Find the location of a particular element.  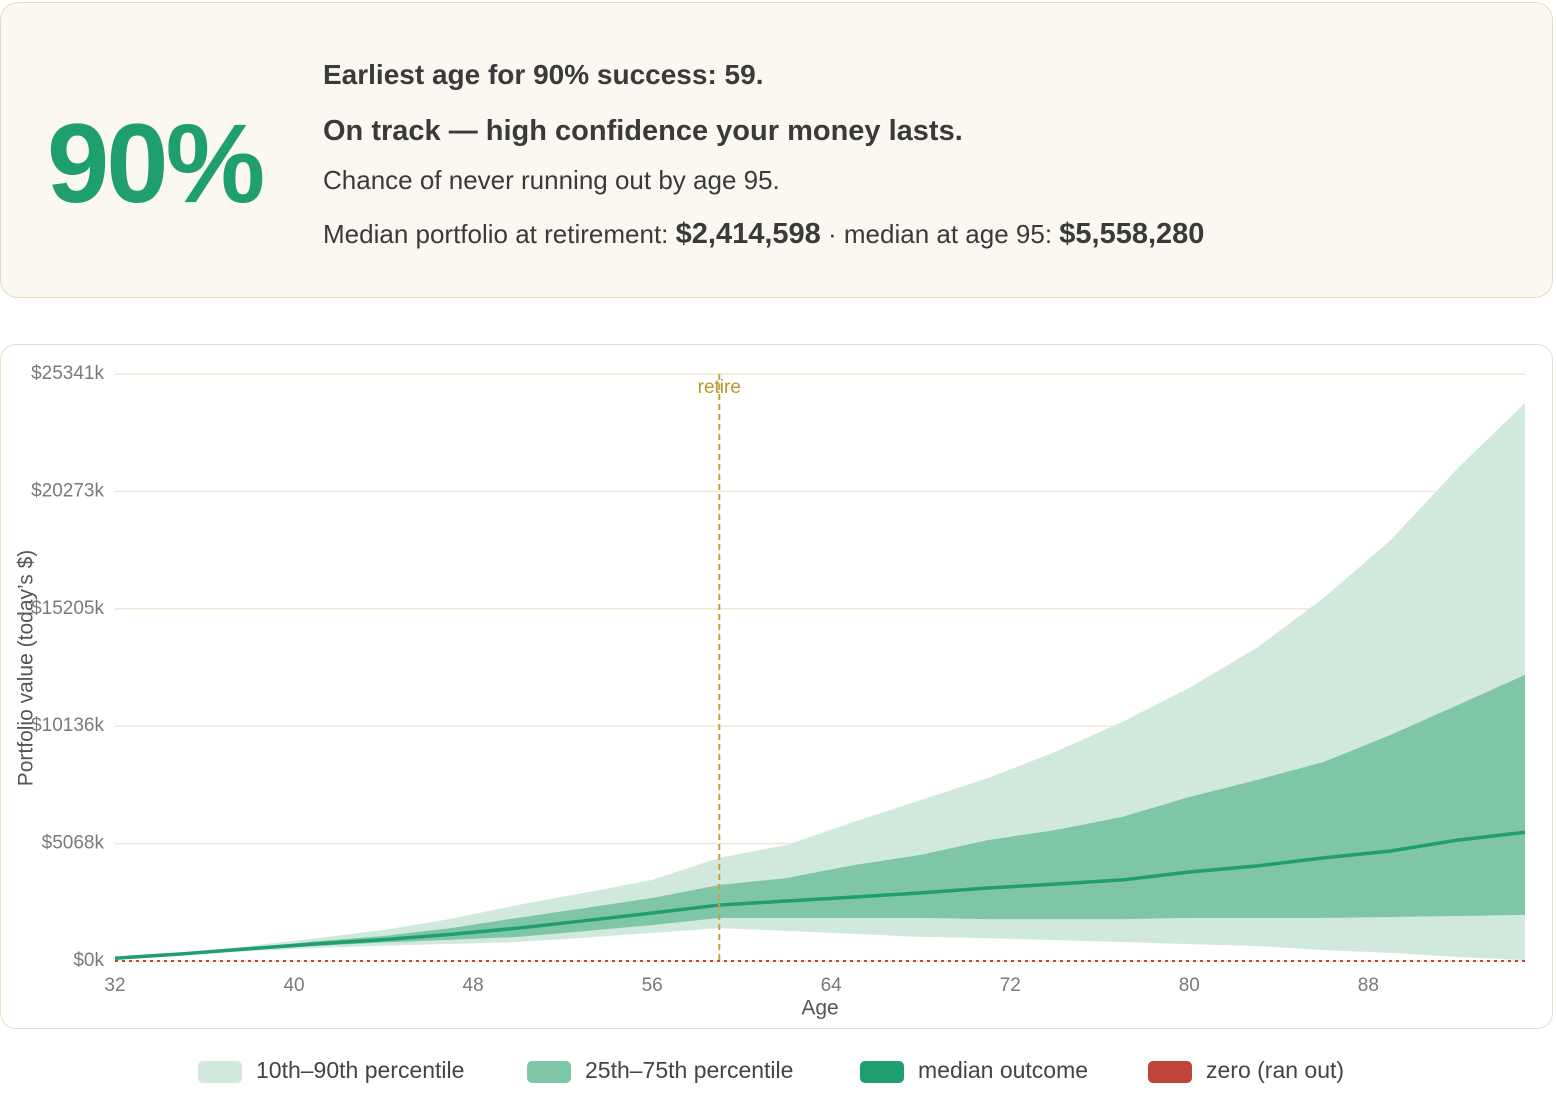

x-tick-label: 40 is located at coordinates (293, 985).